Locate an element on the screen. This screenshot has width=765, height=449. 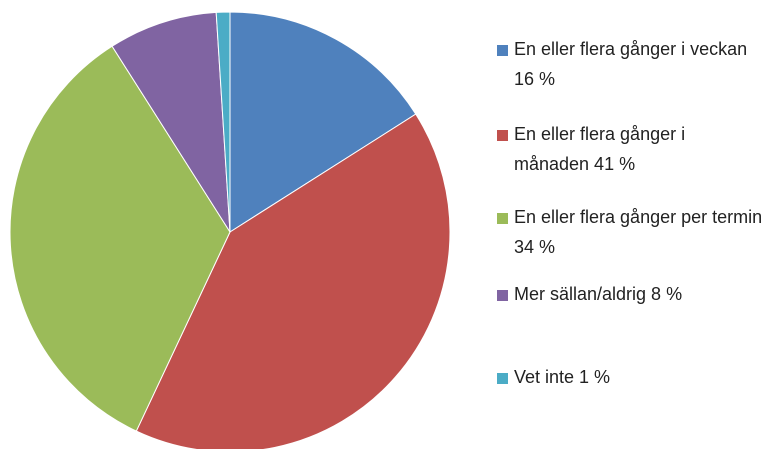
legend-label: Vet inte 1 % is located at coordinates (562, 377).